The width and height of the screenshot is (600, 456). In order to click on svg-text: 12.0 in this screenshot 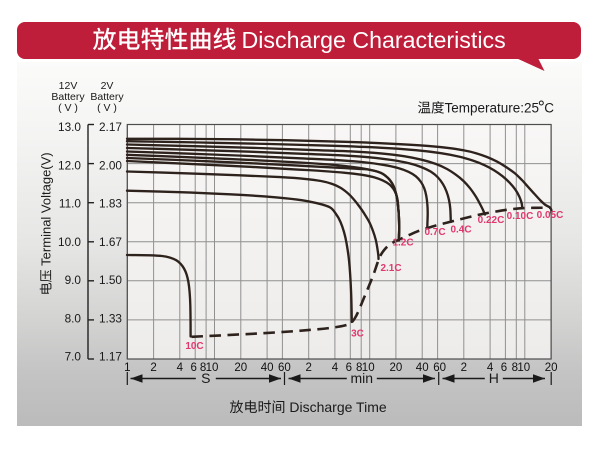, I will do `click(69, 165)`.